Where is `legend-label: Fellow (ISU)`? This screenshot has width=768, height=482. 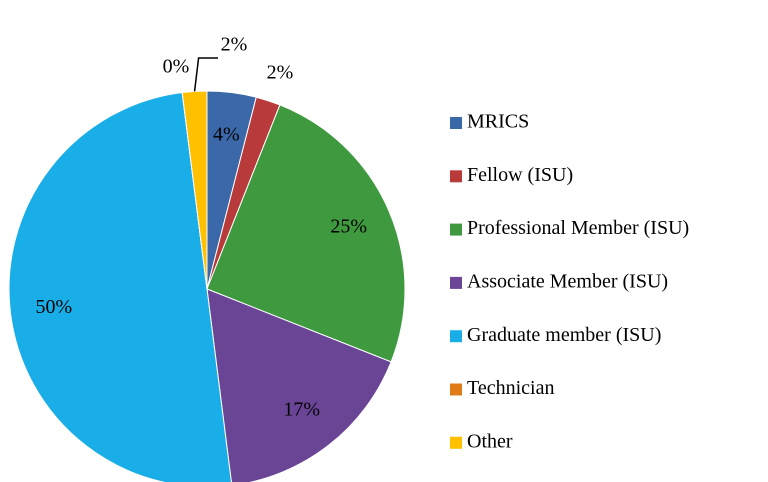
legend-label: Fellow (ISU) is located at coordinates (520, 175).